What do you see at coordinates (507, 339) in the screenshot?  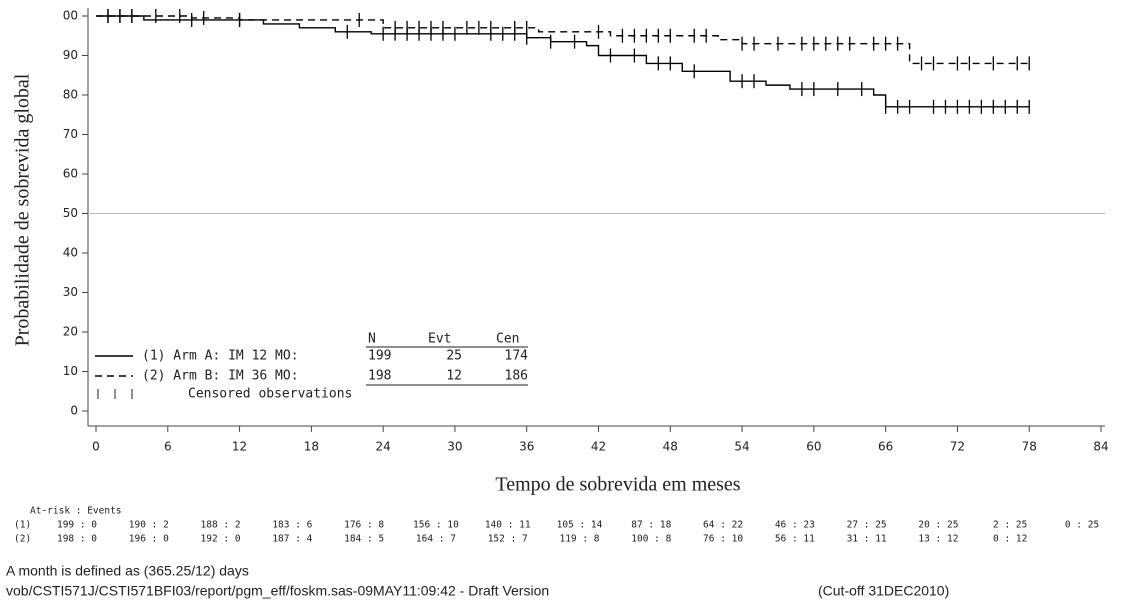 I see `legend-header: Cen` at bounding box center [507, 339].